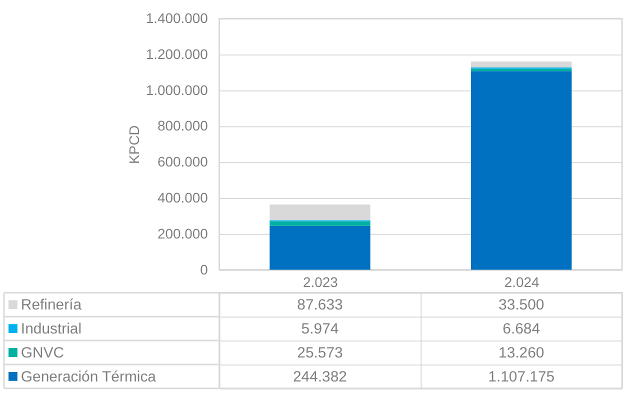  I want to click on y-tick-label: 1.000.000, so click(177, 90).